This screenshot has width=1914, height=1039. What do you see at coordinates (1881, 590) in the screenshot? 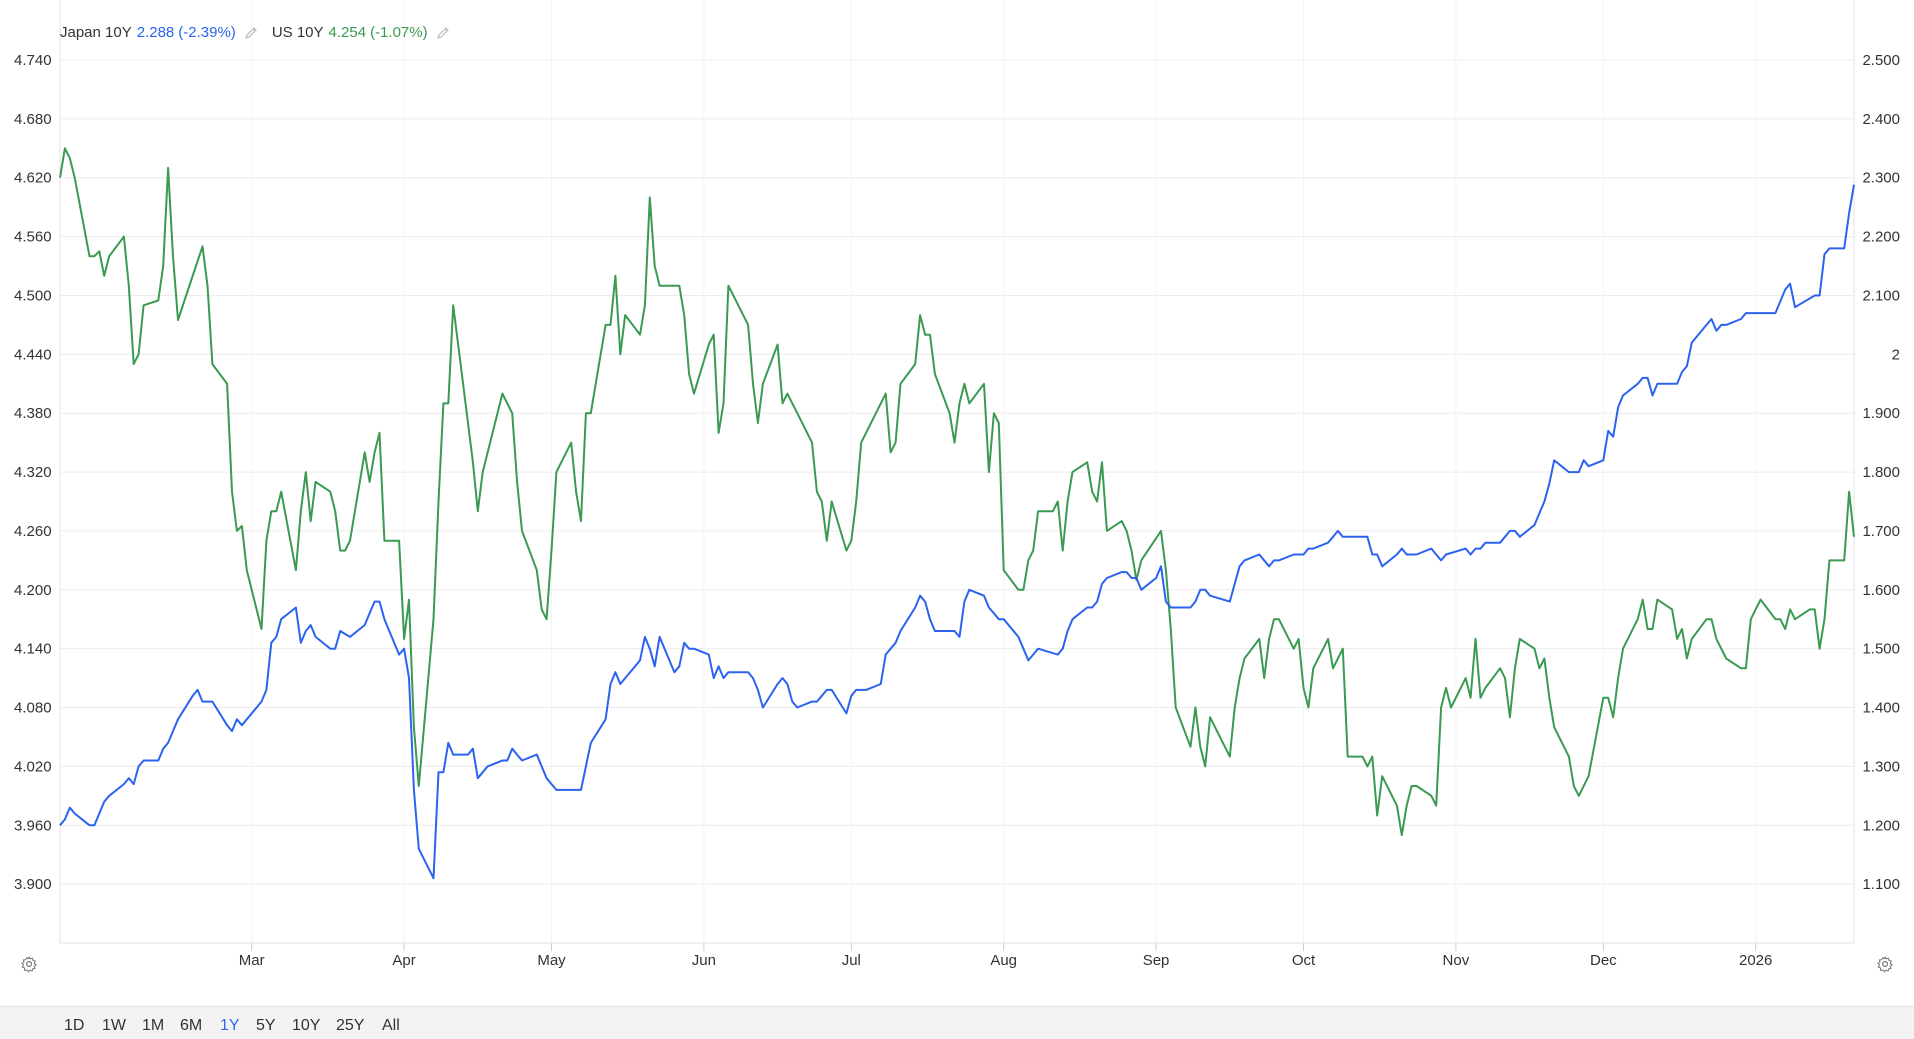
I see `y-tick-label-right: 1.600` at bounding box center [1881, 590].